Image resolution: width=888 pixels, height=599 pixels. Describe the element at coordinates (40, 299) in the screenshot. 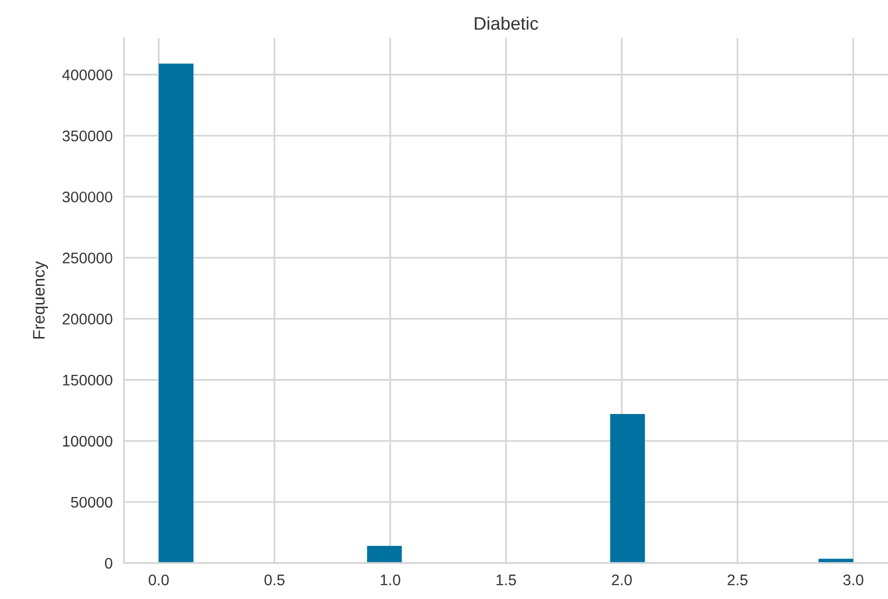

I see `y-axis-title: Frequency` at that location.